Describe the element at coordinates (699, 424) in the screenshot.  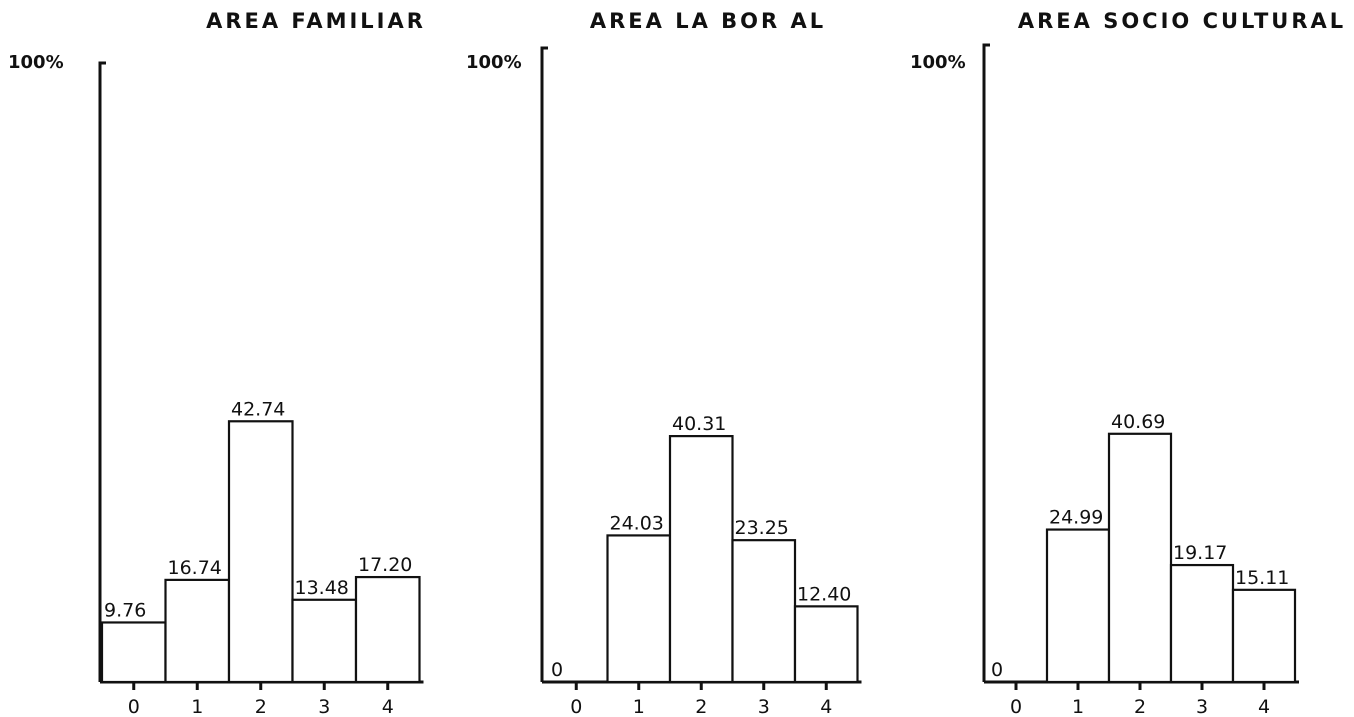
I see `data-label: 40.31` at that location.